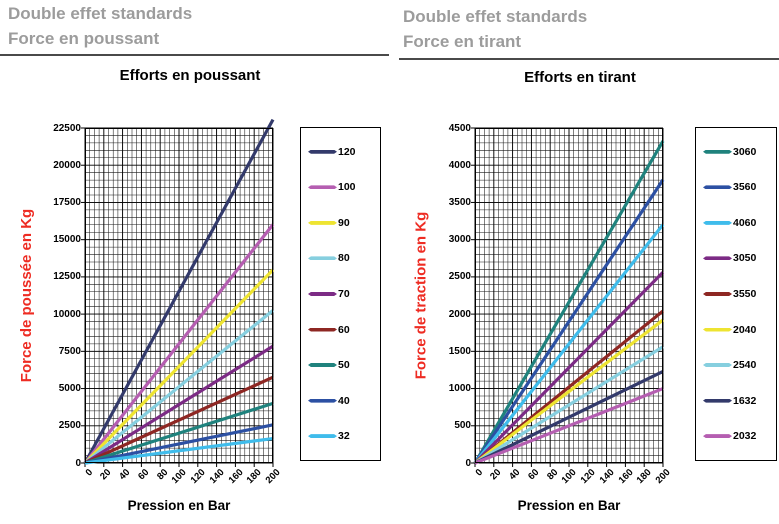 The height and width of the screenshot is (524, 779). I want to click on legend-item: 40, so click(344, 401).